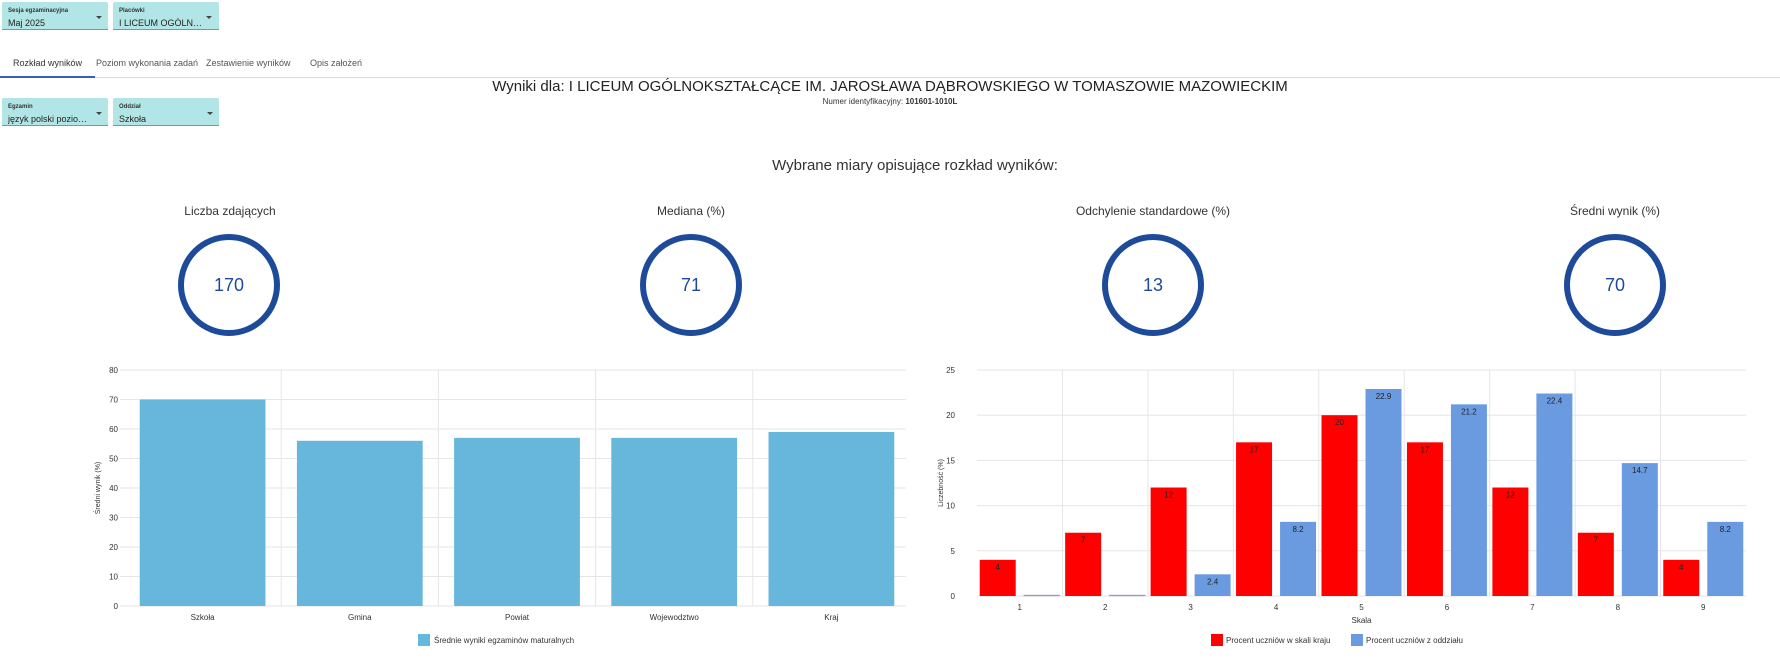 The height and width of the screenshot is (662, 1780). Describe the element at coordinates (691, 211) in the screenshot. I see `metric-label-median: Mediana (%)` at that location.